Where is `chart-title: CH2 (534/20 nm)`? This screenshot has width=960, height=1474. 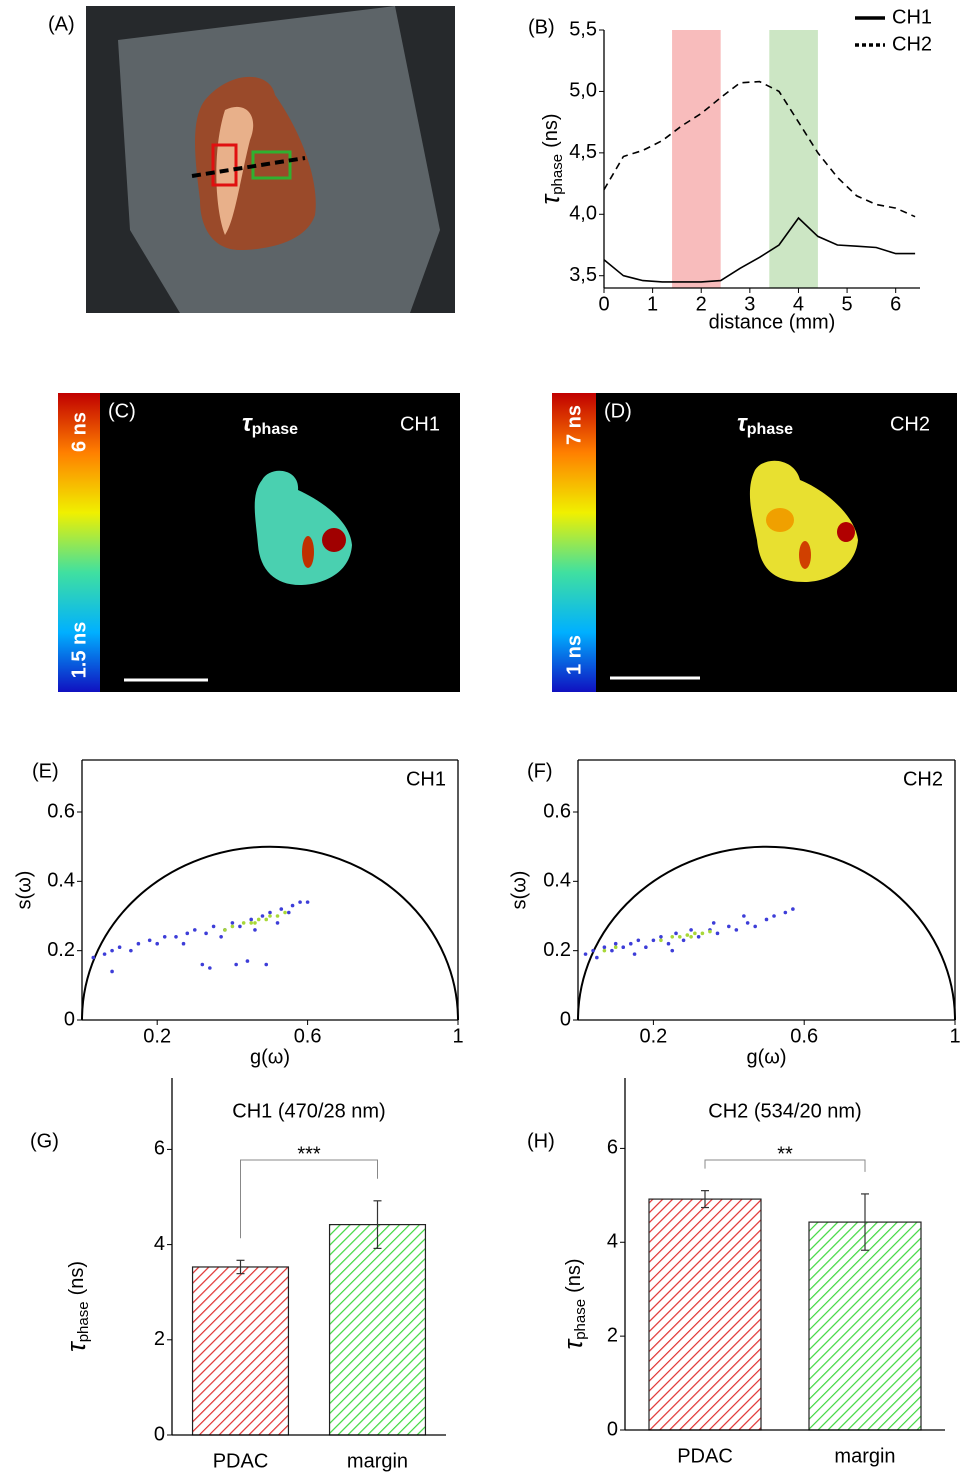 chart-title: CH2 (534/20 nm) is located at coordinates (784, 1111).